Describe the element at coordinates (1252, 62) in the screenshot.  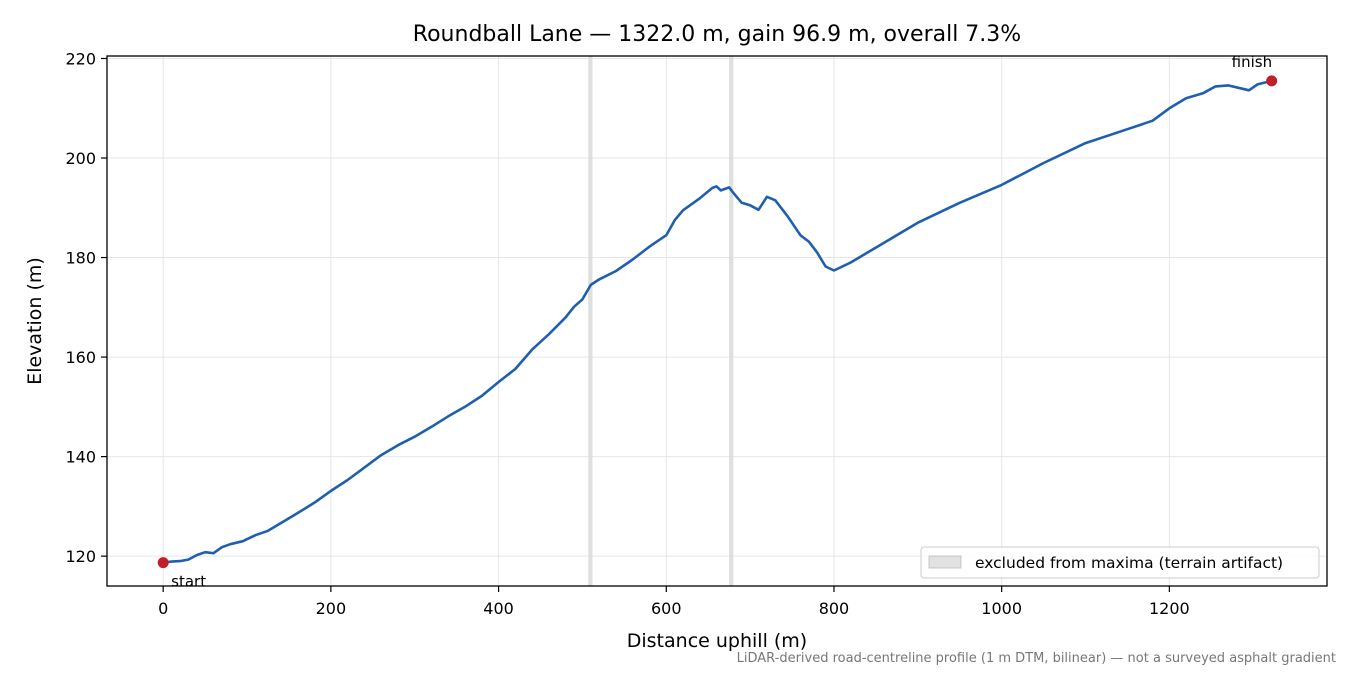
I see `finish-label: finish` at that location.